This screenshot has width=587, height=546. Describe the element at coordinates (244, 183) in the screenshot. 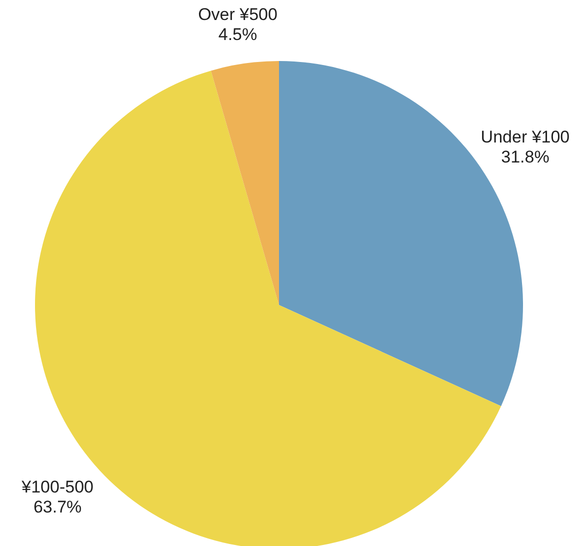

I see `pie-slice` at that location.